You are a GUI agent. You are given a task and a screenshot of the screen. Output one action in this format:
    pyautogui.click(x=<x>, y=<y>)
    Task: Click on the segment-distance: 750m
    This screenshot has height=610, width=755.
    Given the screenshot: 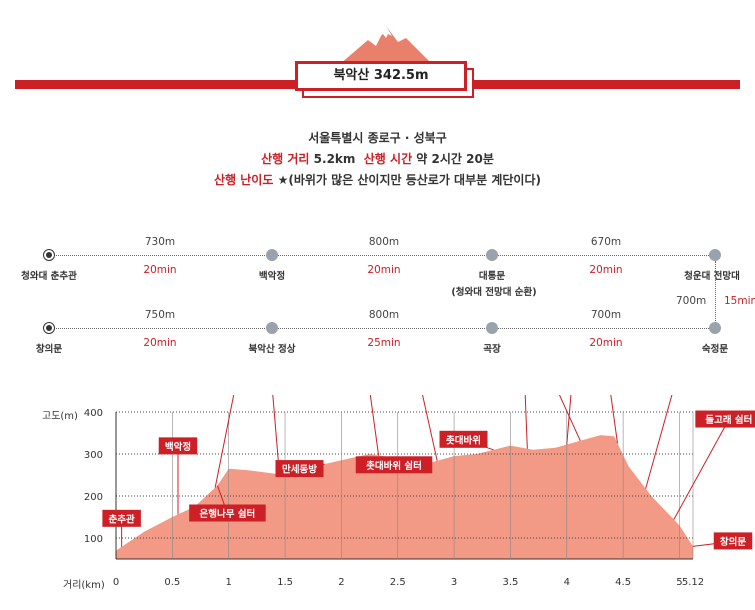 What is the action you would take?
    pyautogui.click(x=160, y=315)
    